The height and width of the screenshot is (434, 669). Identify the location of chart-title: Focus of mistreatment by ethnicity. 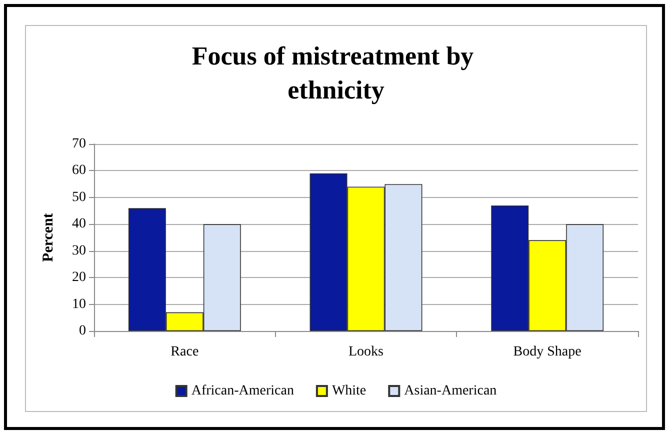
(336, 73).